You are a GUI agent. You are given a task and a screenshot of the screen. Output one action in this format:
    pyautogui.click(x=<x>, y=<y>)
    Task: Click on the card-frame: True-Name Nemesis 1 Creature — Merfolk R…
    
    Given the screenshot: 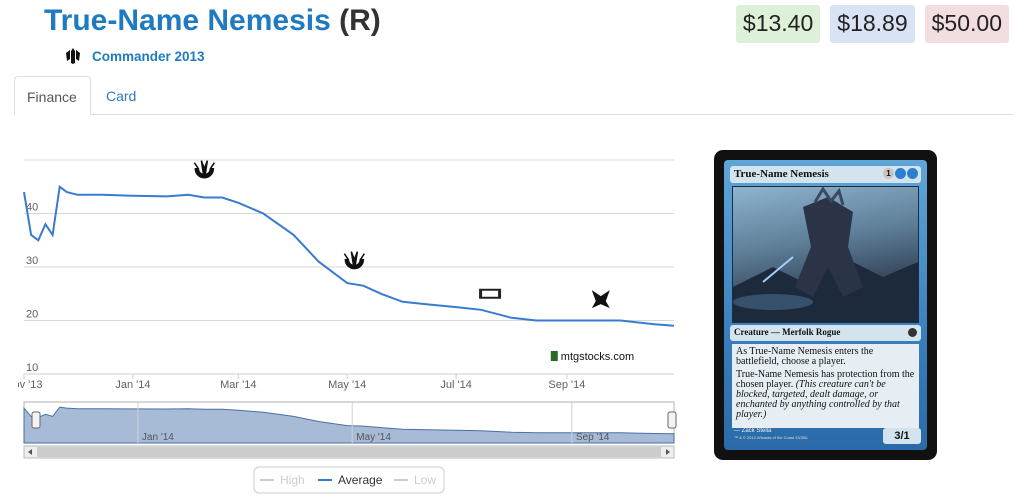 What is the action you would take?
    pyautogui.click(x=825, y=305)
    